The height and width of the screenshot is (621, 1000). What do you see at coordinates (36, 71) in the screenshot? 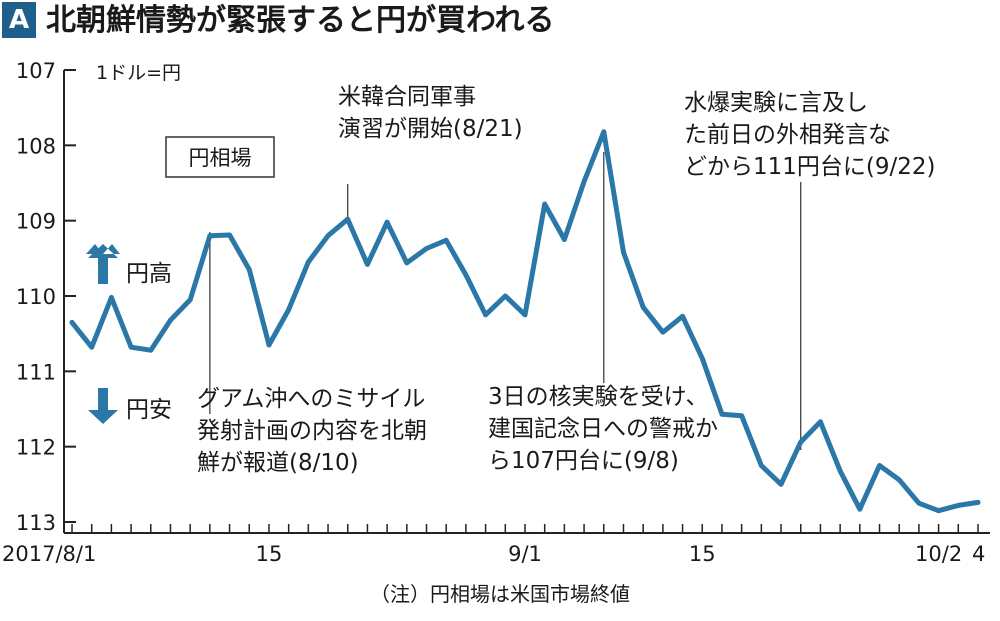
I see `y-tick-label: 107` at bounding box center [36, 71].